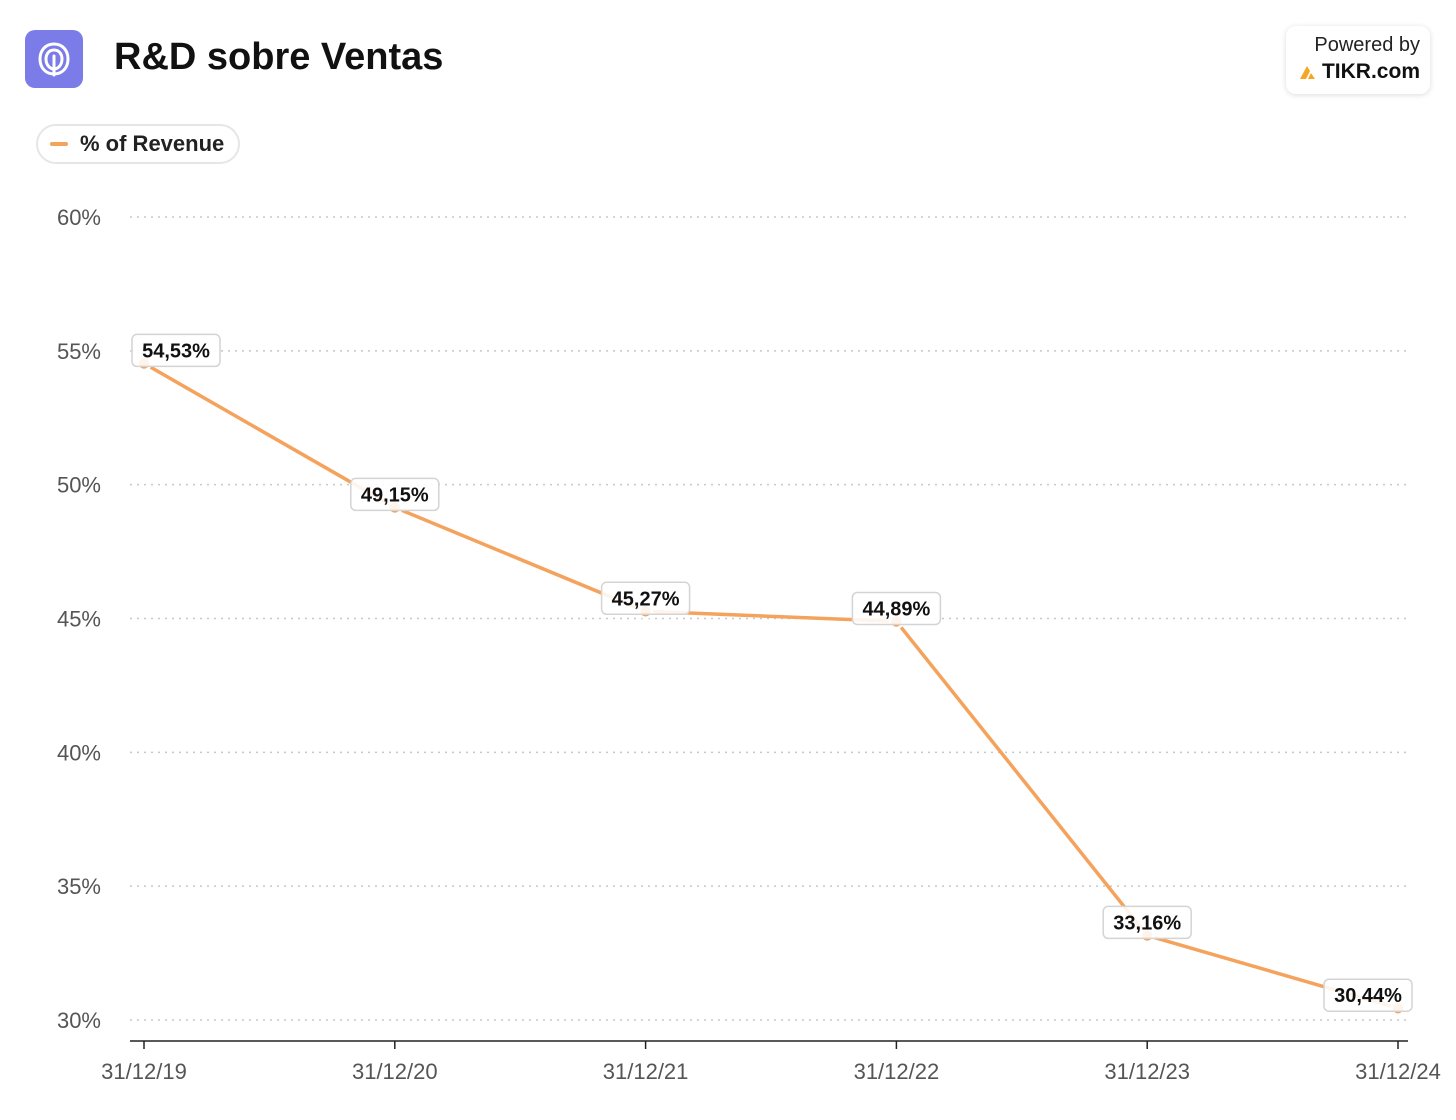  What do you see at coordinates (1367, 45) in the screenshot?
I see `powered-by-label: Powered by` at bounding box center [1367, 45].